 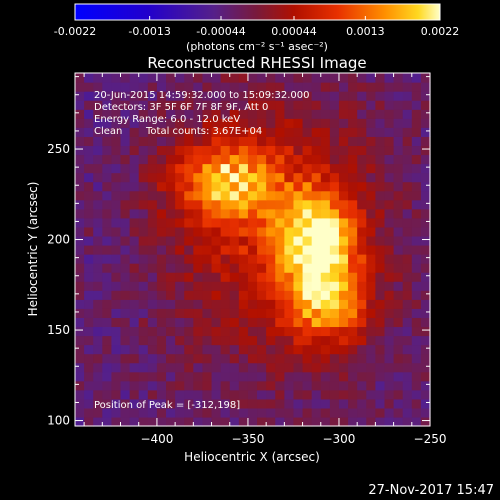 What do you see at coordinates (58, 149) in the screenshot?
I see `y-tick-label: 250` at bounding box center [58, 149].